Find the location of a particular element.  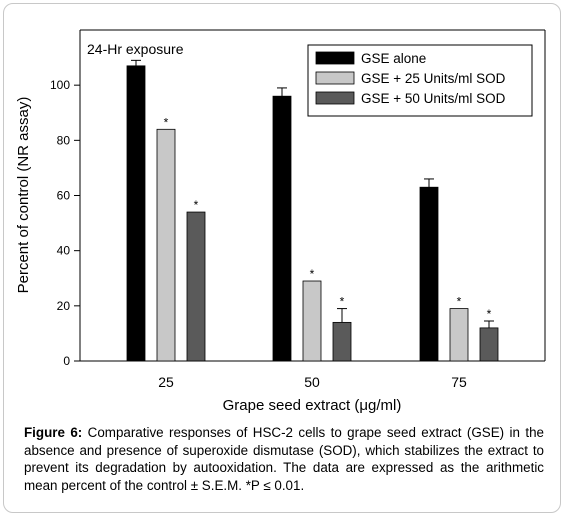

y-ticks: 0 20 40 60 80 100 is located at coordinates (65, 223).